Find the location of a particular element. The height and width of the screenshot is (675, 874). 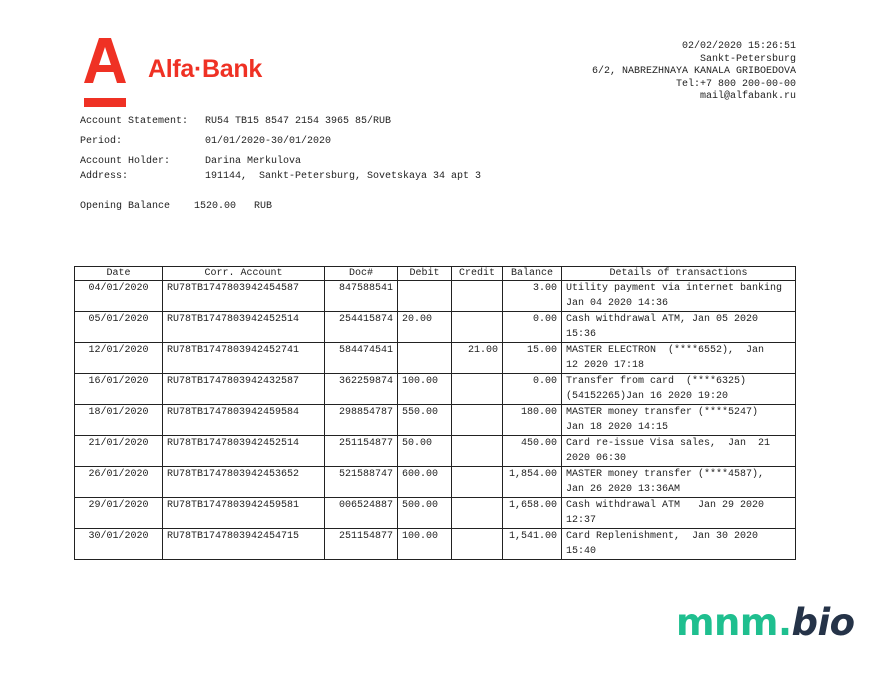

account-number: RU54 TB15 8547 2154 3965 85/RUB is located at coordinates (298, 121).